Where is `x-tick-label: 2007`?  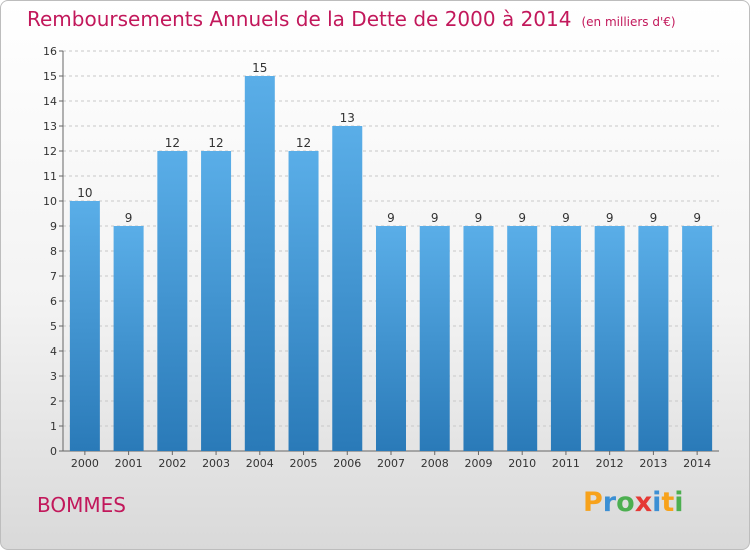 x-tick-label: 2007 is located at coordinates (391, 463).